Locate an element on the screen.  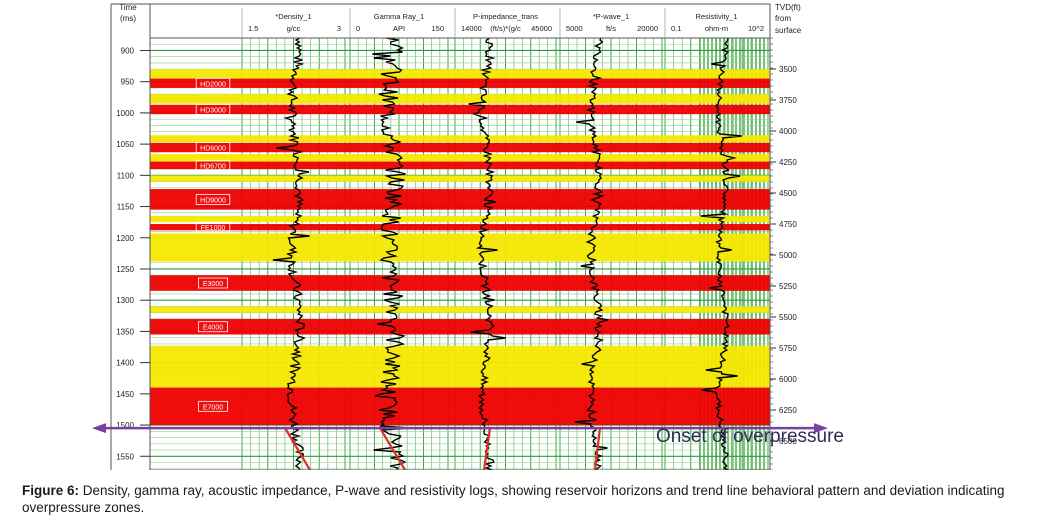
depth-tick-label: 5000 is located at coordinates (788, 255).